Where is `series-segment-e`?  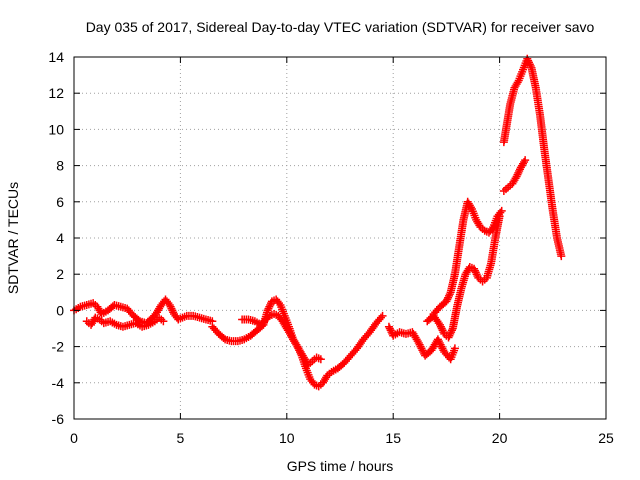 series-segment-e is located at coordinates (421, 343).